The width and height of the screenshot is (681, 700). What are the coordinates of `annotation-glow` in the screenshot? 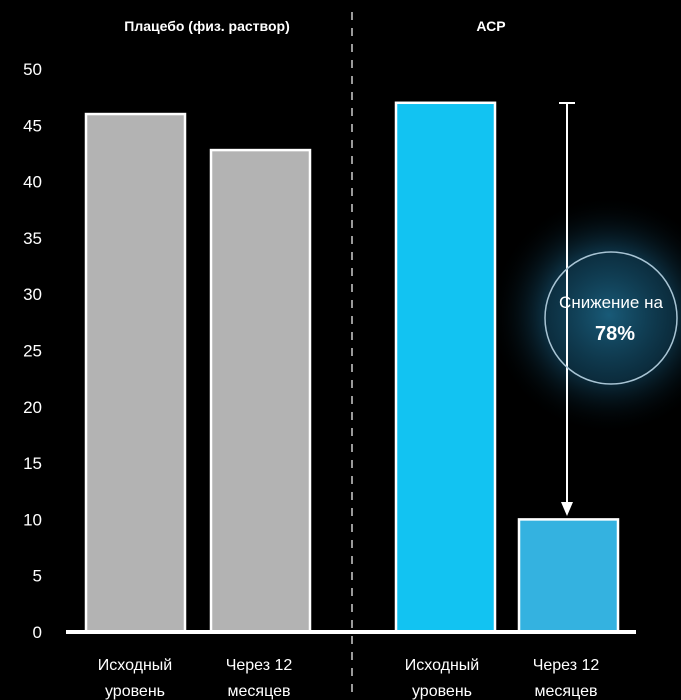 It's located at (585, 315).